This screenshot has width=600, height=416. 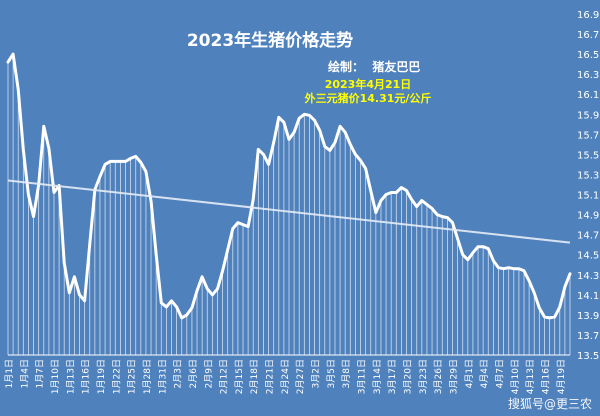 What do you see at coordinates (530, 376) in the screenshot?
I see `x-tick-label: 4月13日` at bounding box center [530, 376].